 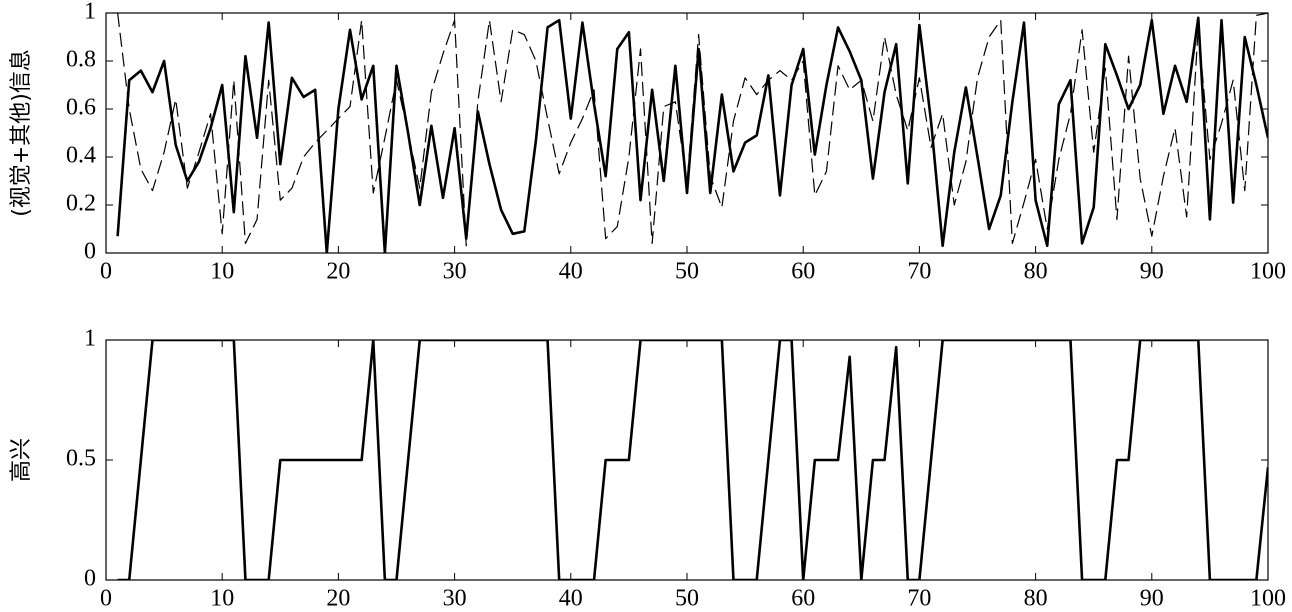 I want to click on y-axis-label: 高兴, so click(x=21, y=460).